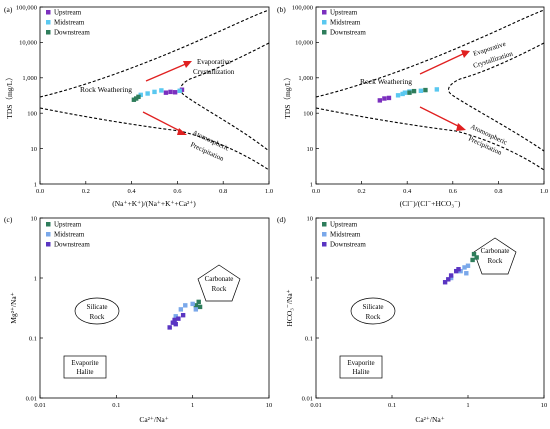 This screenshot has height=429, width=550. I want to click on panel-c-xlabel: Ca²⁺/Na⁺, so click(153, 419).